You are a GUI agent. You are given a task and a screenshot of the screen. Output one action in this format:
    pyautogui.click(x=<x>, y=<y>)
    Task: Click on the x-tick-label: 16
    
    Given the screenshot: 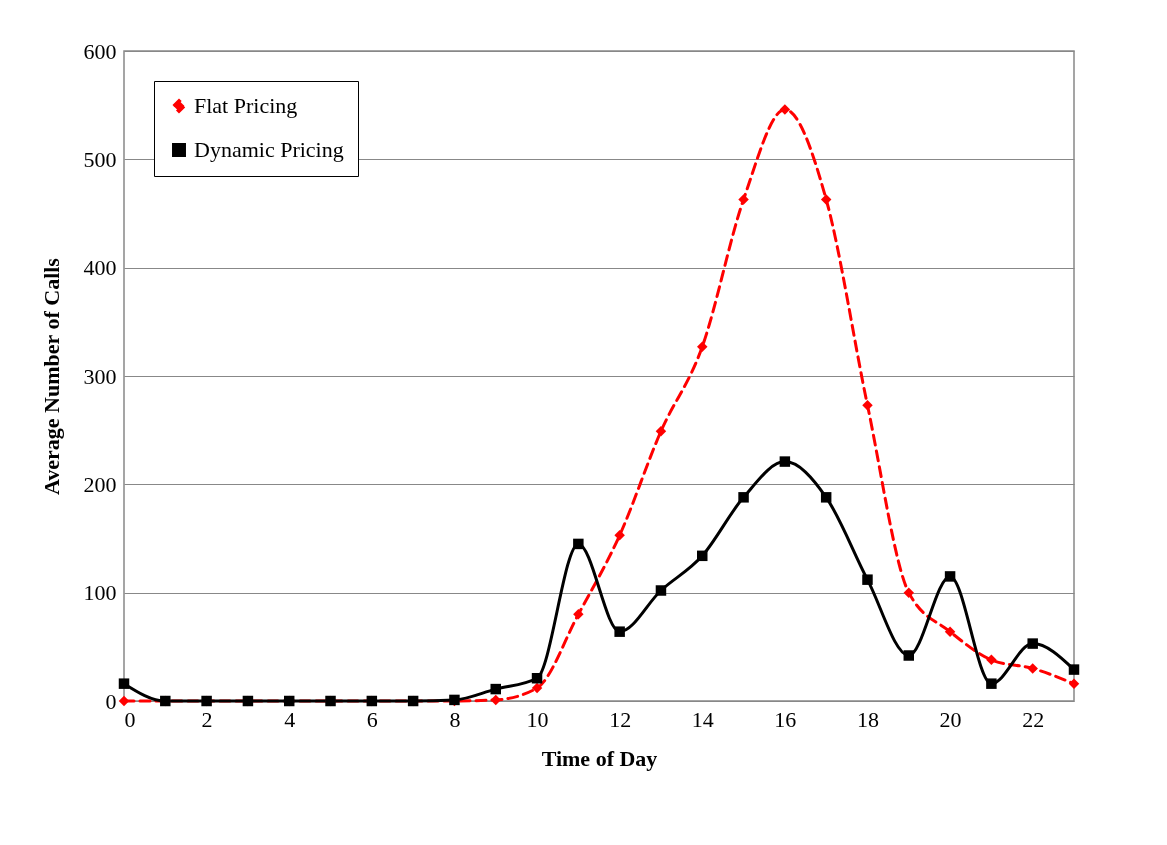 What is the action you would take?
    pyautogui.click(x=785, y=719)
    